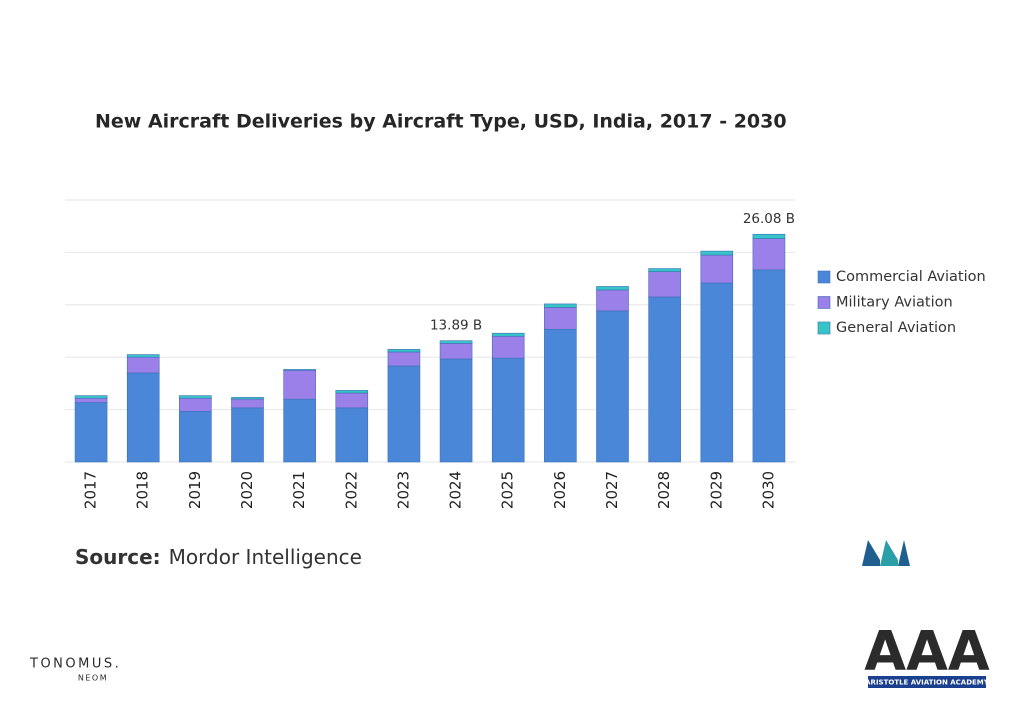 The height and width of the screenshot is (709, 1024). I want to click on x-tick-label: 2022, so click(351, 490).